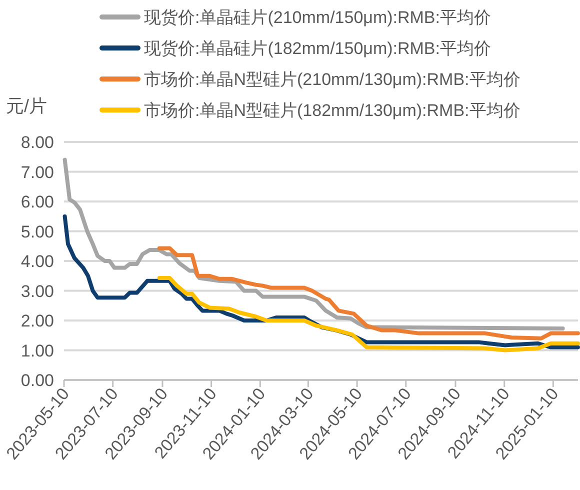  I want to click on y-tick-label: 0.00, so click(37, 380).